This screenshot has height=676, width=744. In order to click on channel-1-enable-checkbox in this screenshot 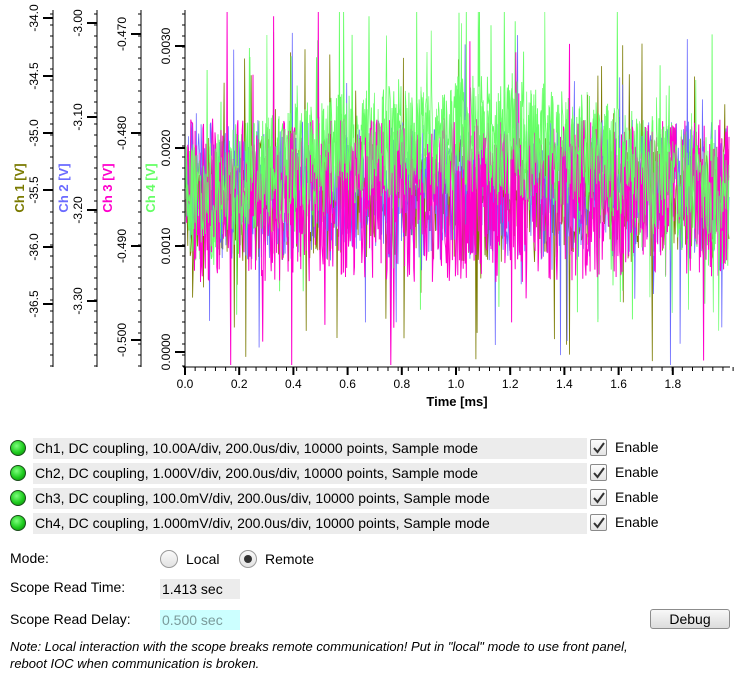, I will do `click(598, 447)`.